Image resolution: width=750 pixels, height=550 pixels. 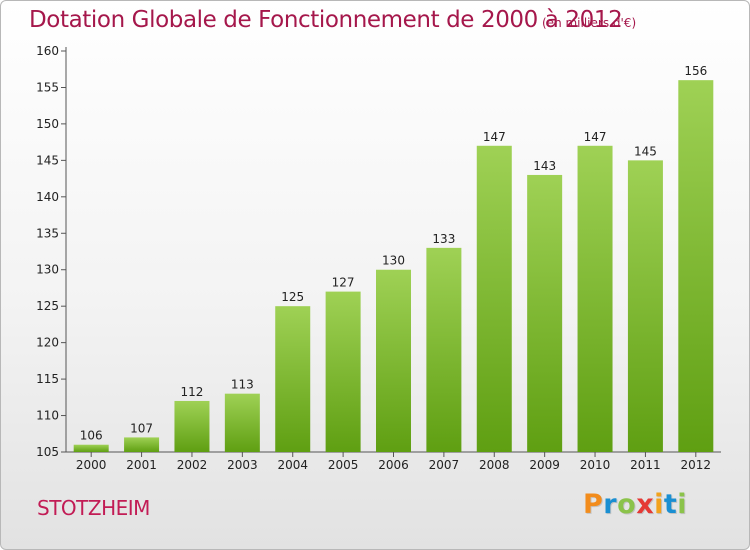 What do you see at coordinates (192, 465) in the screenshot?
I see `x-tick-label: 2002` at bounding box center [192, 465].